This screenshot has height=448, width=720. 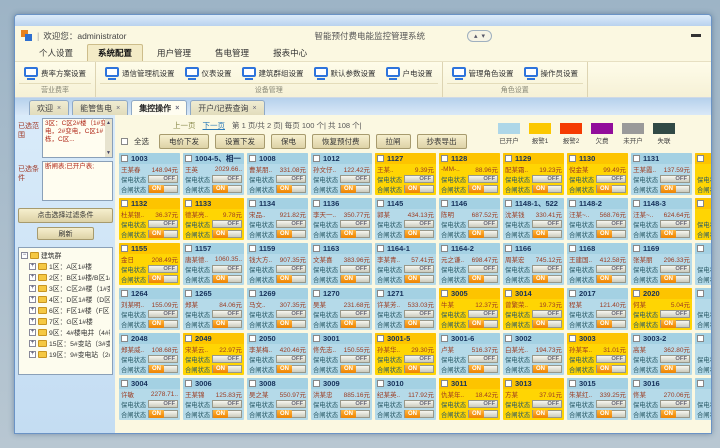 I want to click on next-page-link: 下一页, so click(x=214, y=125).